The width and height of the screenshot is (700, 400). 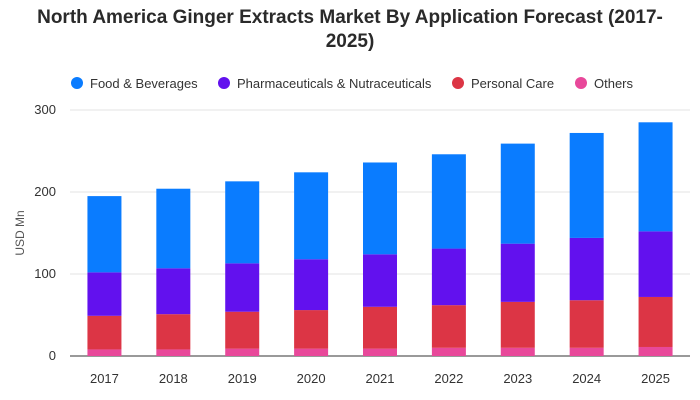 I want to click on y-axis-title: USD Mn, so click(x=20, y=232).